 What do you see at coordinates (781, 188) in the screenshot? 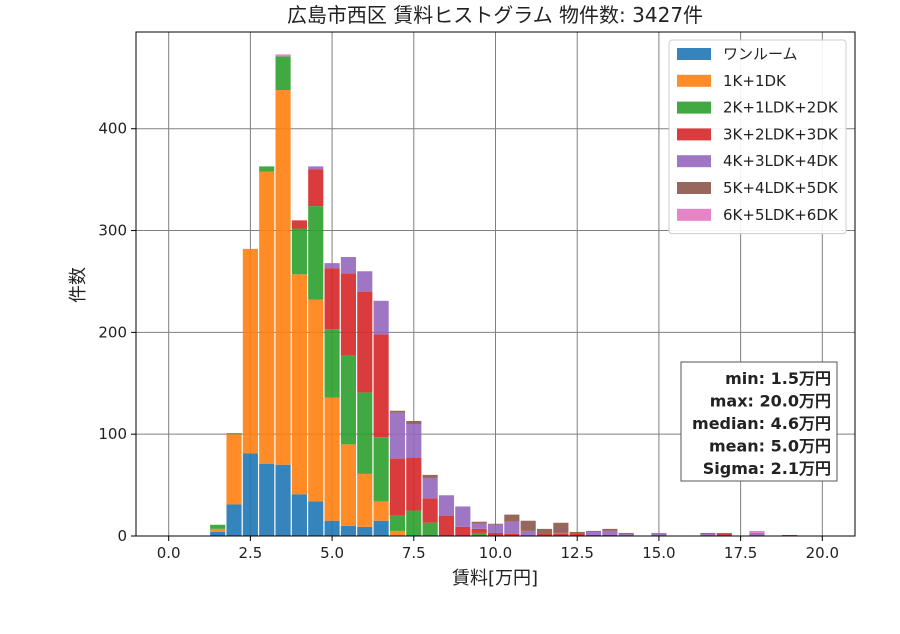
I see `legend-label: 5K+4LDK+5DK` at bounding box center [781, 188].